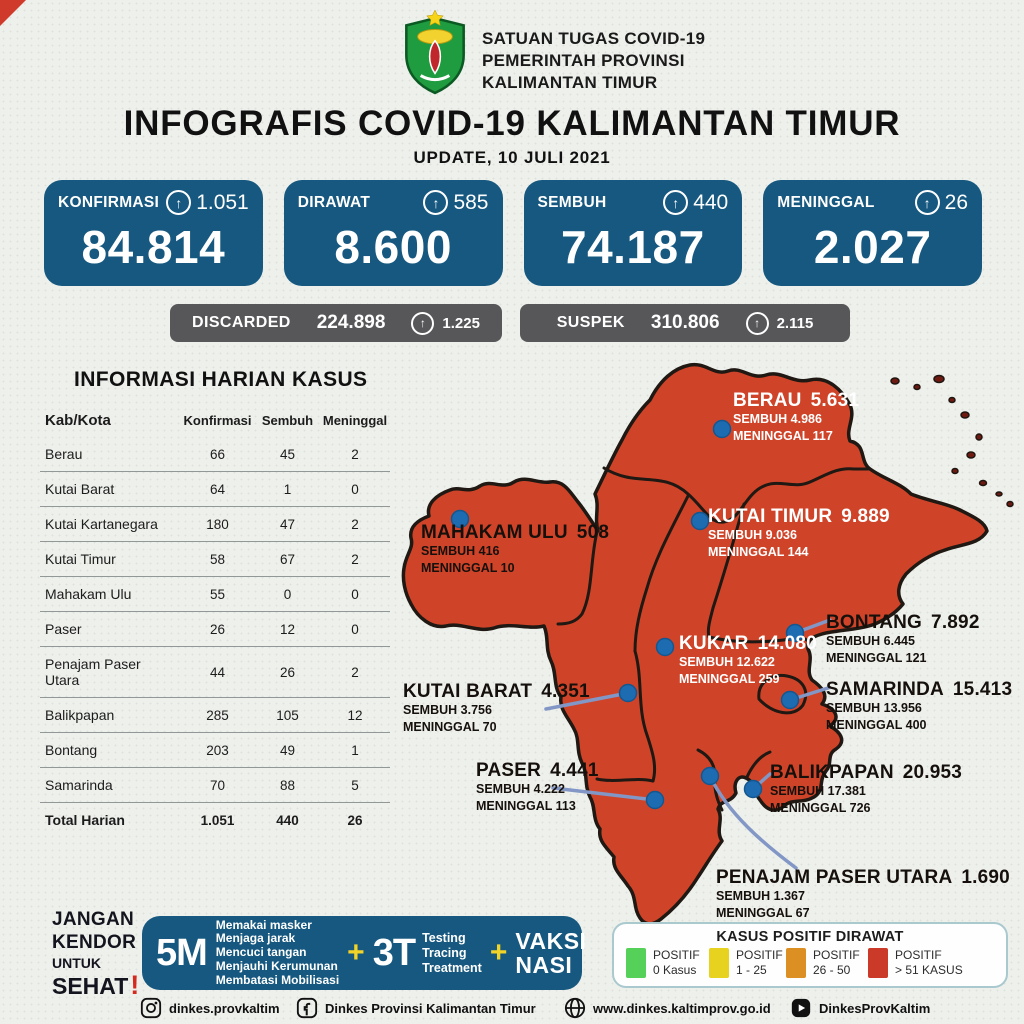 Image resolution: width=1024 pixels, height=1024 pixels. I want to click on org-line-1: SATUAN TUGAS COVID-19, so click(594, 38).